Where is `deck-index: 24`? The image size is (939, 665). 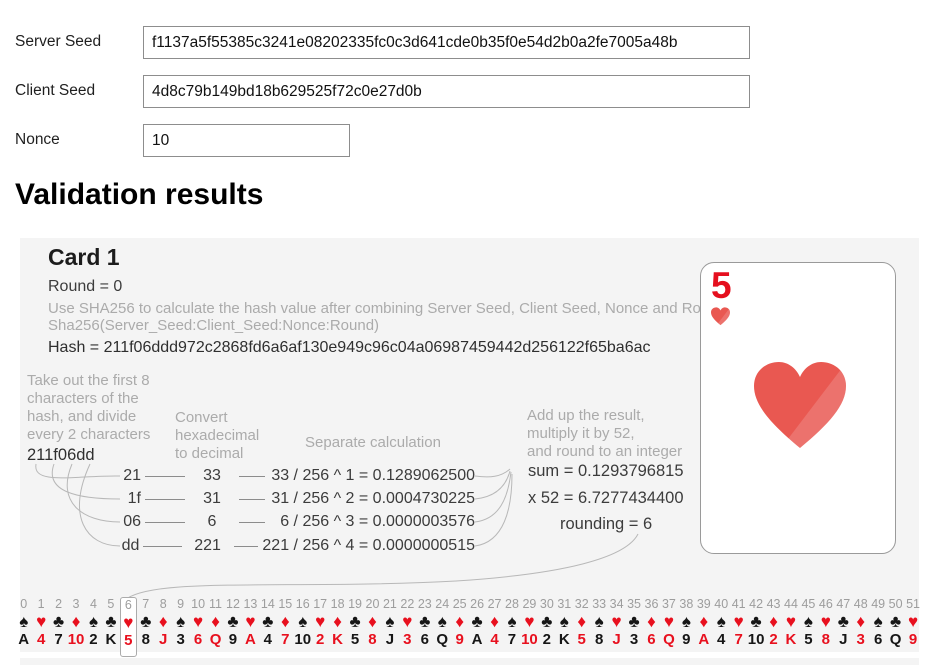 deck-index: 24 is located at coordinates (442, 604).